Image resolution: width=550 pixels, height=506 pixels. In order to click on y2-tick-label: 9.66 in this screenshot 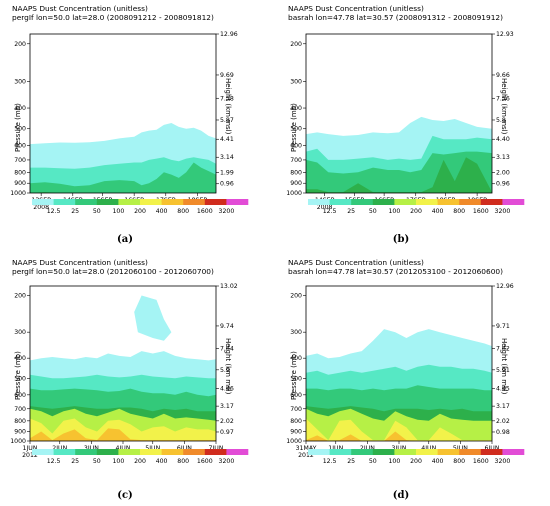, I will do `click(503, 75)`.